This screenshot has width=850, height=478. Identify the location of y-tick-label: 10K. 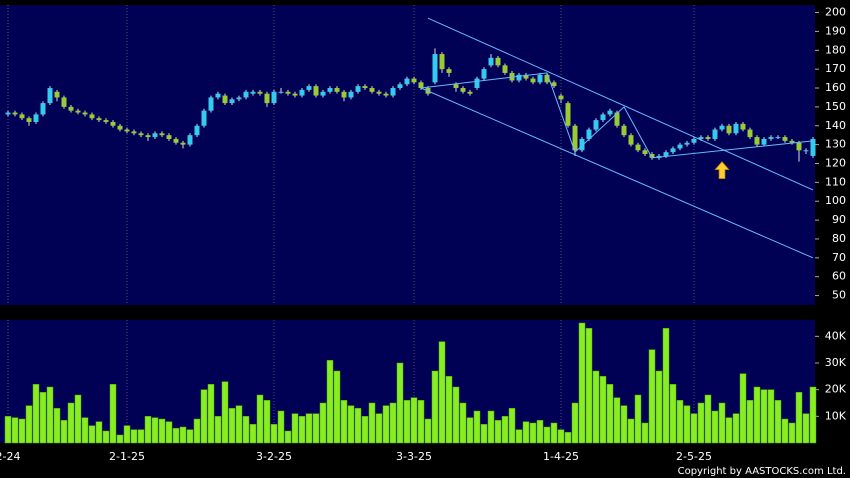
(836, 415).